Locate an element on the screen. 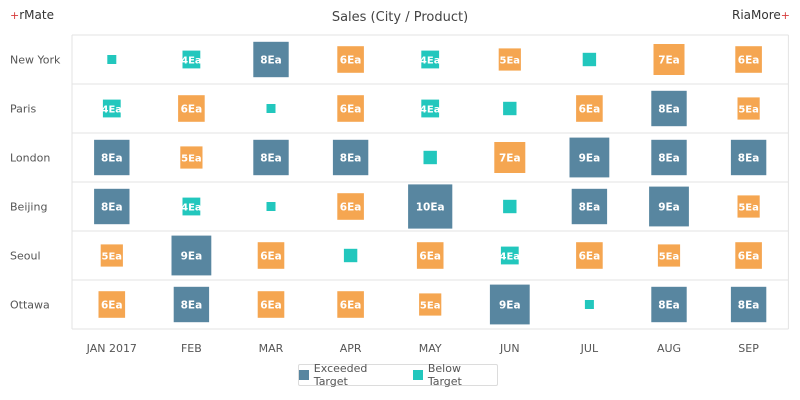 The width and height of the screenshot is (800, 400). chart-title: Sales (City / Product) is located at coordinates (400, 17).